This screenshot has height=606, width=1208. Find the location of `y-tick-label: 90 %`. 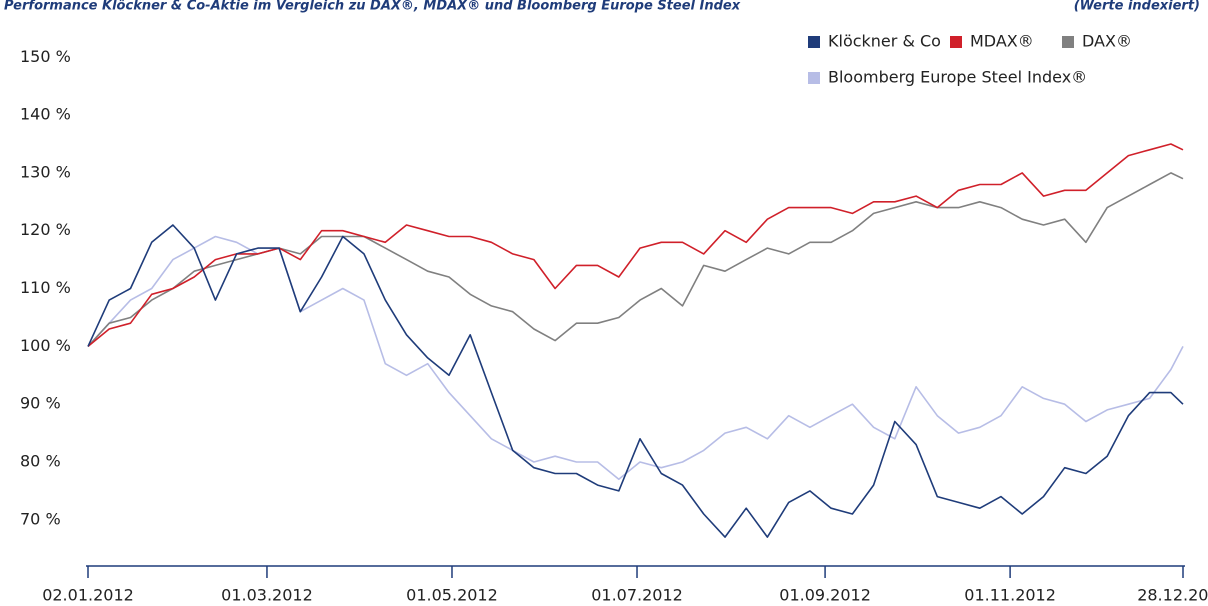

y-tick-label: 90 % is located at coordinates (40, 403).